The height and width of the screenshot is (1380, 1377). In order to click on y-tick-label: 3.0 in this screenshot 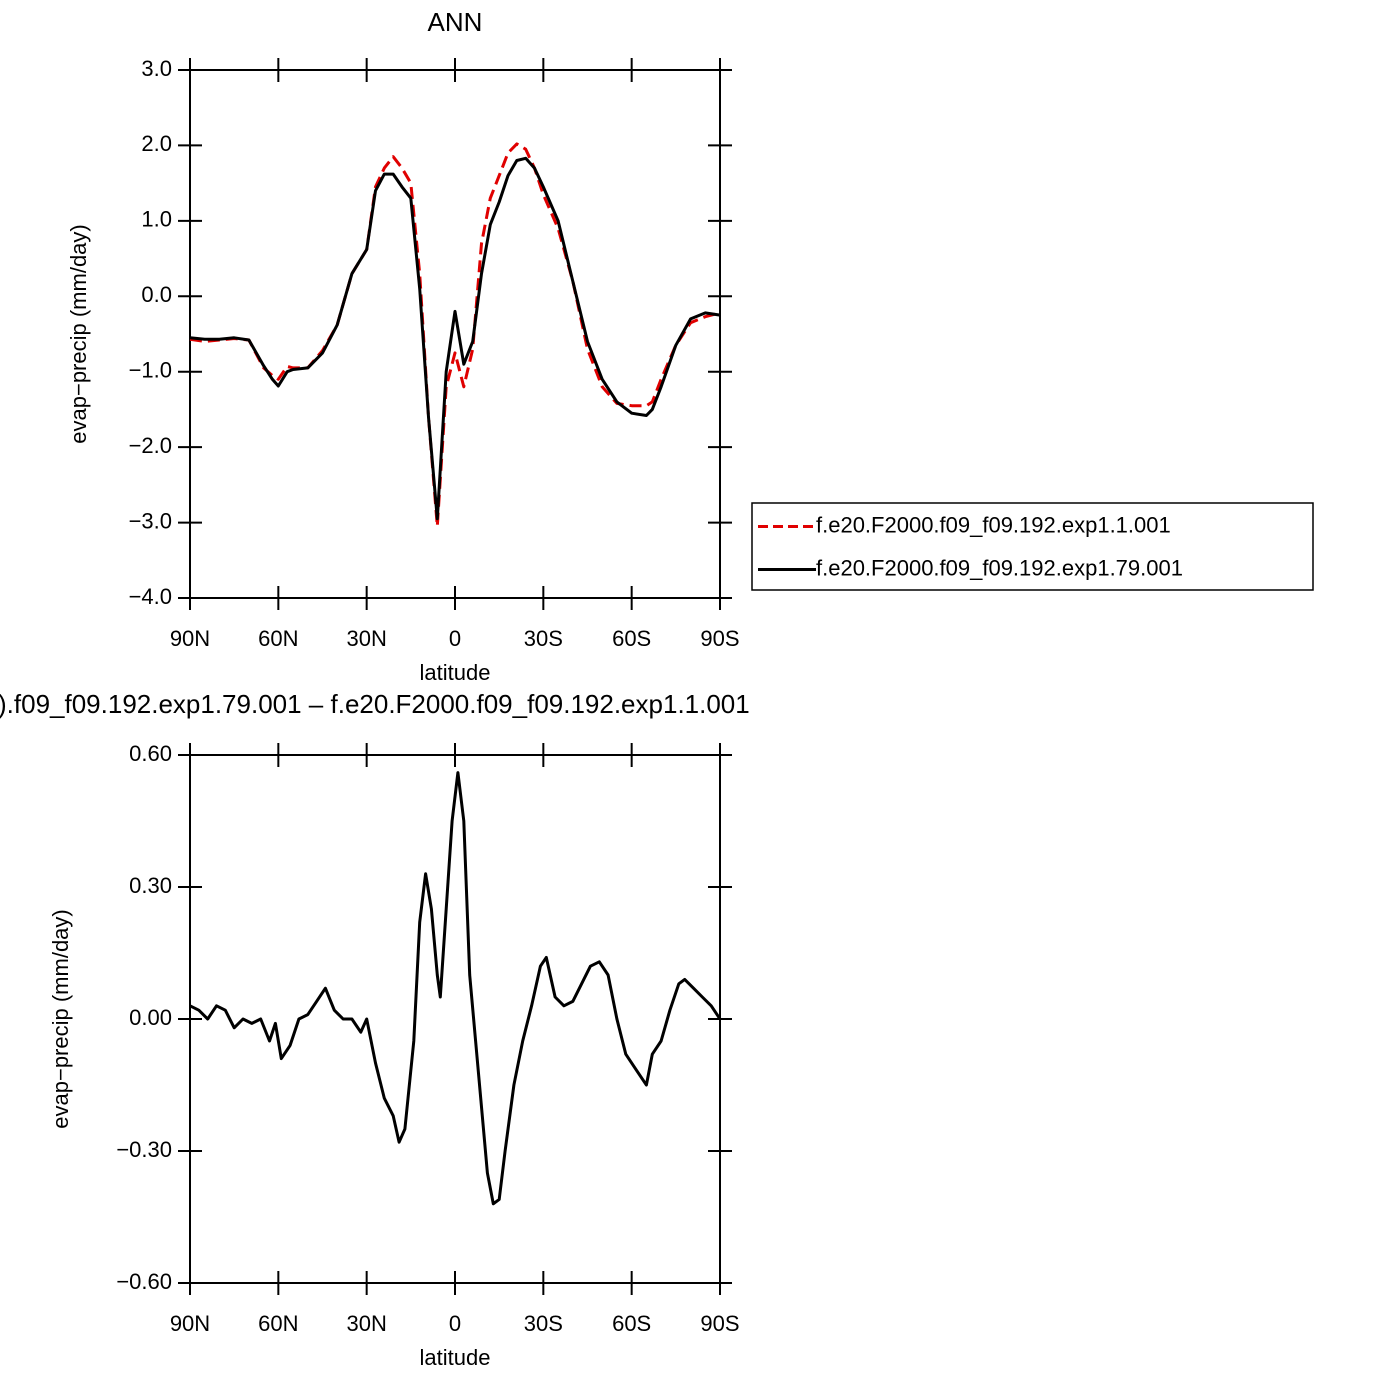, I will do `click(156, 68)`.